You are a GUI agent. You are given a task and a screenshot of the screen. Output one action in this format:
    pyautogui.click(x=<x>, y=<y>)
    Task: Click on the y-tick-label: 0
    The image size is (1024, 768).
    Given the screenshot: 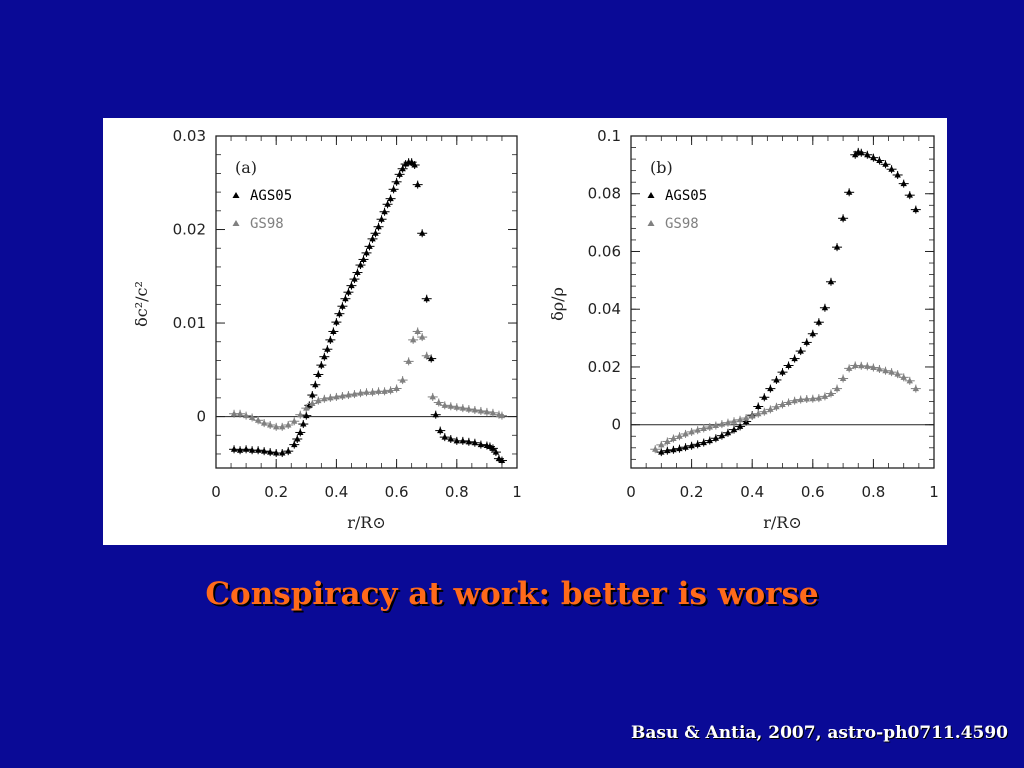 What is the action you would take?
    pyautogui.click(x=616, y=425)
    